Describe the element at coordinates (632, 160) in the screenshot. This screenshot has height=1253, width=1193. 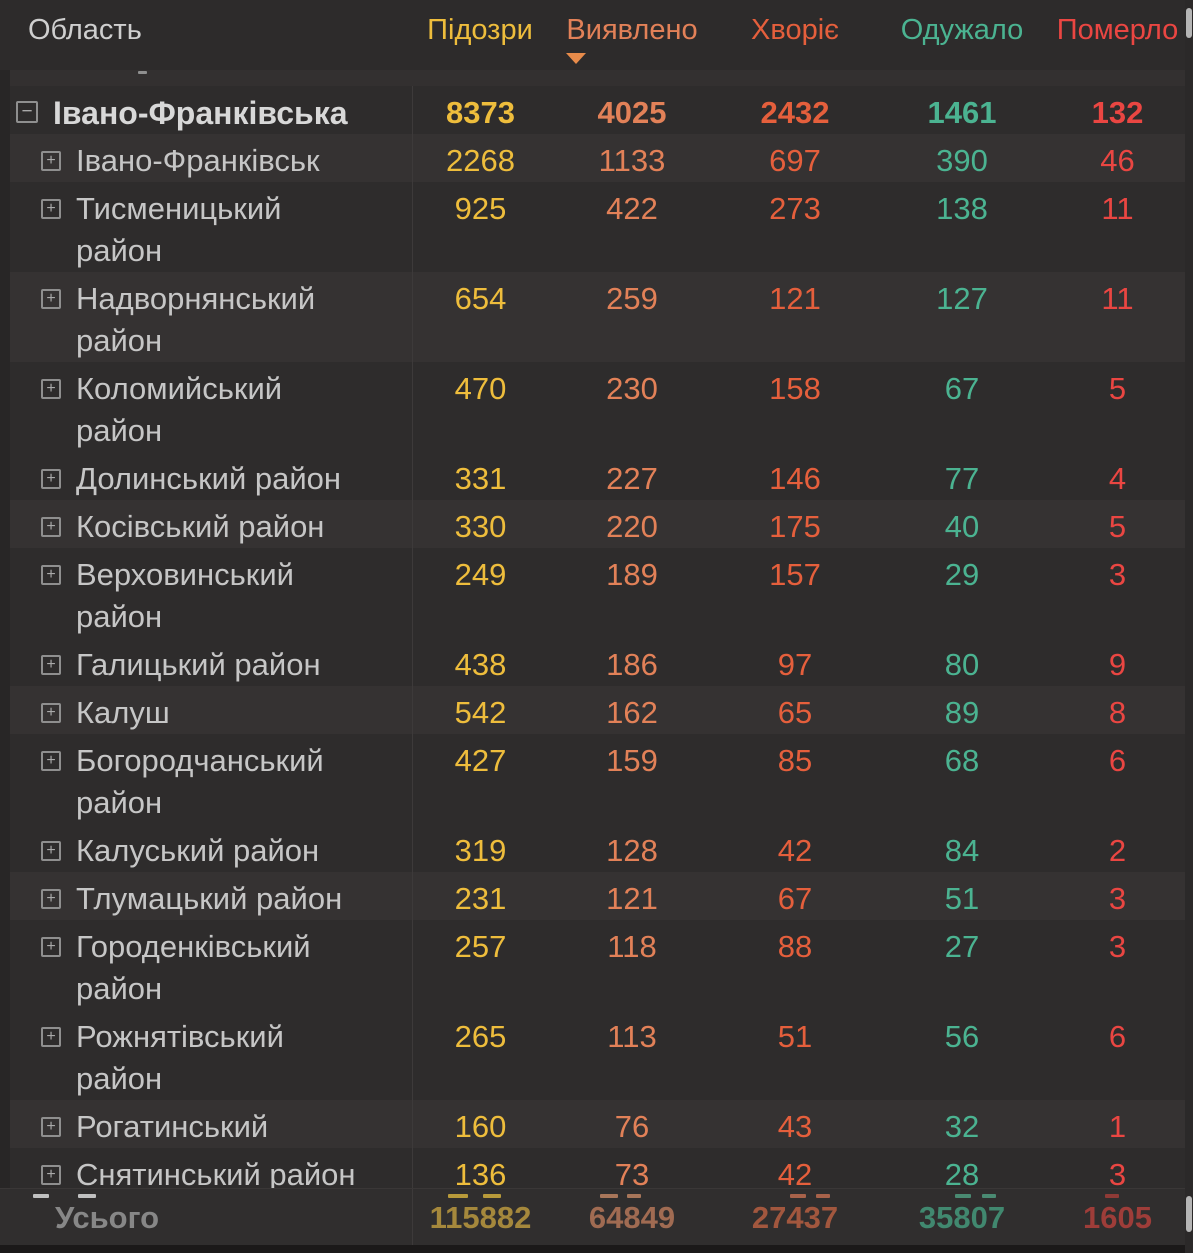
I see `cell-detected: 1133` at that location.